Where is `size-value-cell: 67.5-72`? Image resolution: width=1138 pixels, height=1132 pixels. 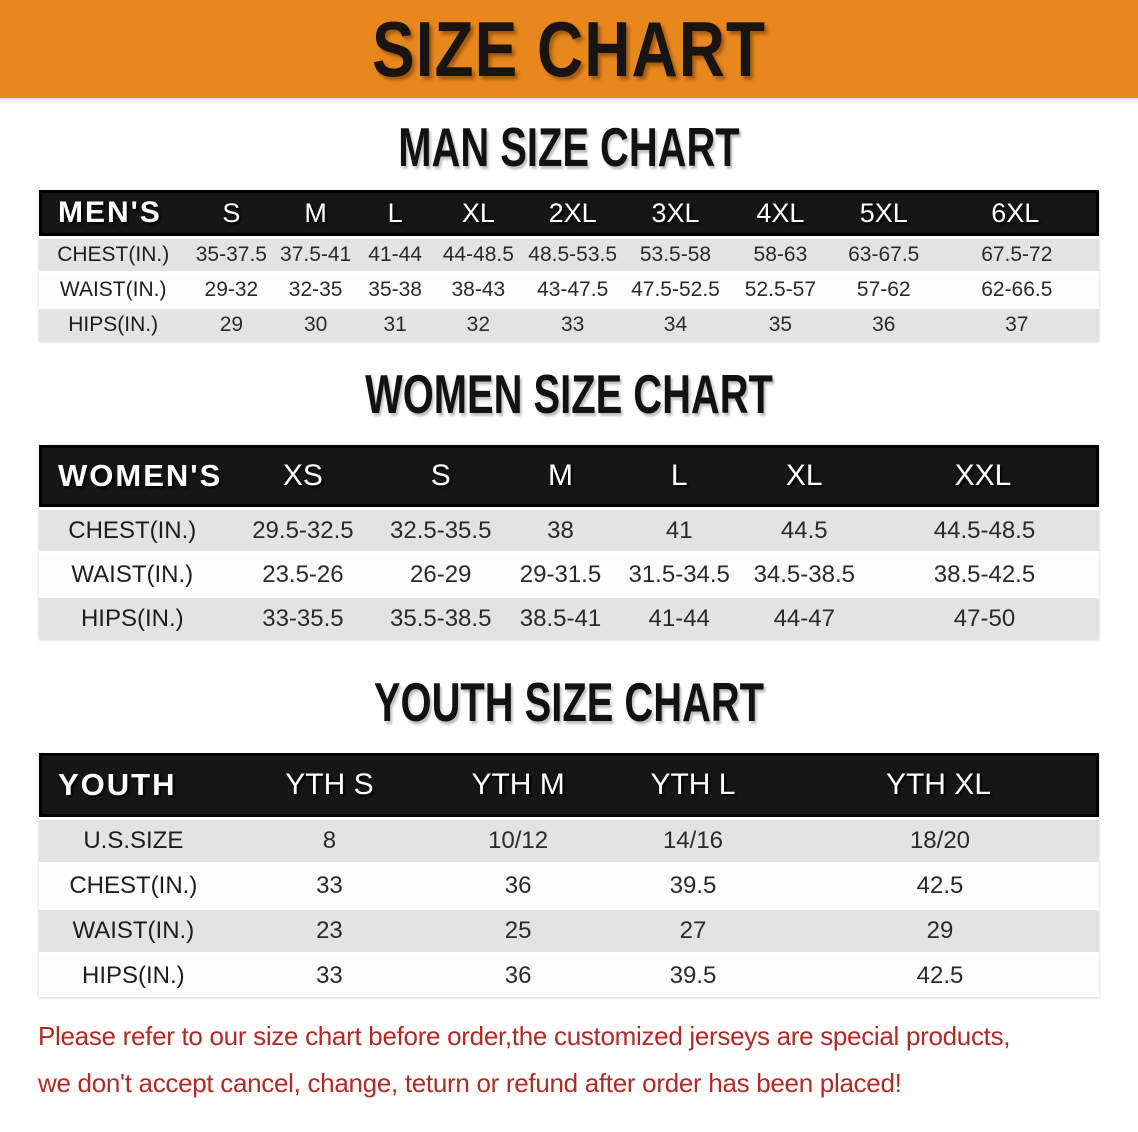 size-value-cell: 67.5-72 is located at coordinates (1016, 253).